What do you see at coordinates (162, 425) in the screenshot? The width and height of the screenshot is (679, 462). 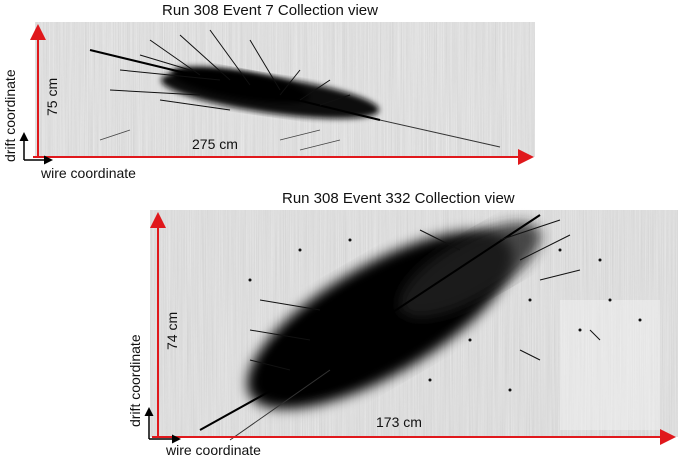 I see `event-332-axis-icon` at bounding box center [162, 425].